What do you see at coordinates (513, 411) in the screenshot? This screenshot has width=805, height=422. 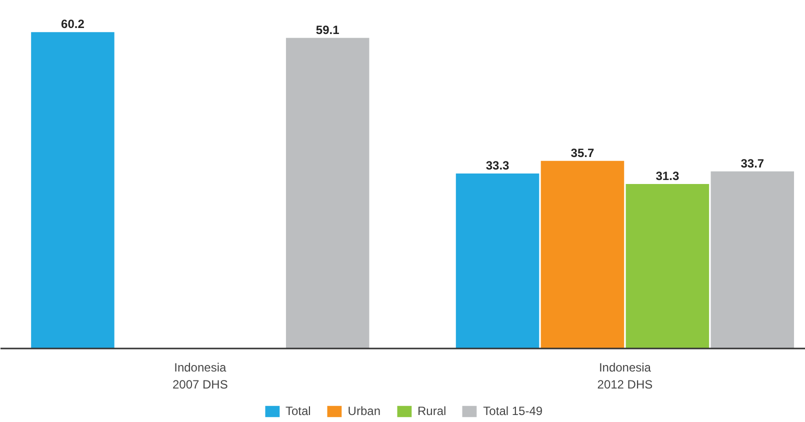 I see `legend-label: Total 15-49` at bounding box center [513, 411].